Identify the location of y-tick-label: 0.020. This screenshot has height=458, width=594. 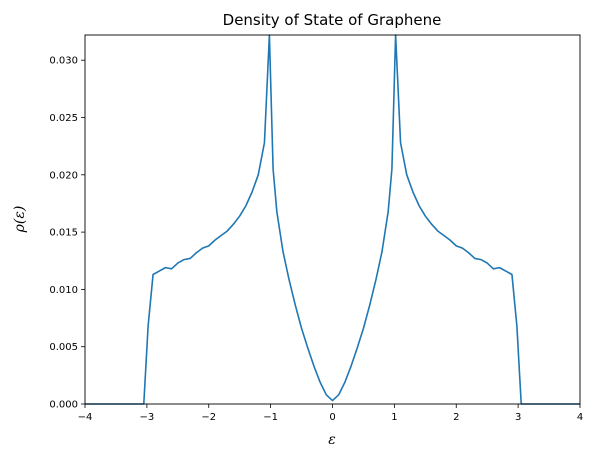
(63, 175).